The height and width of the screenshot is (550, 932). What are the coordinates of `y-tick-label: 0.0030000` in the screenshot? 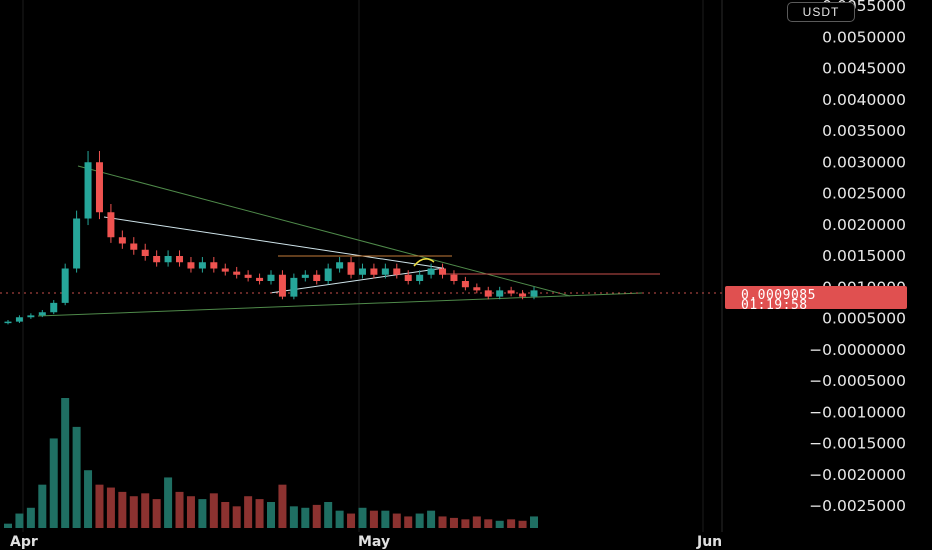 It's located at (864, 162).